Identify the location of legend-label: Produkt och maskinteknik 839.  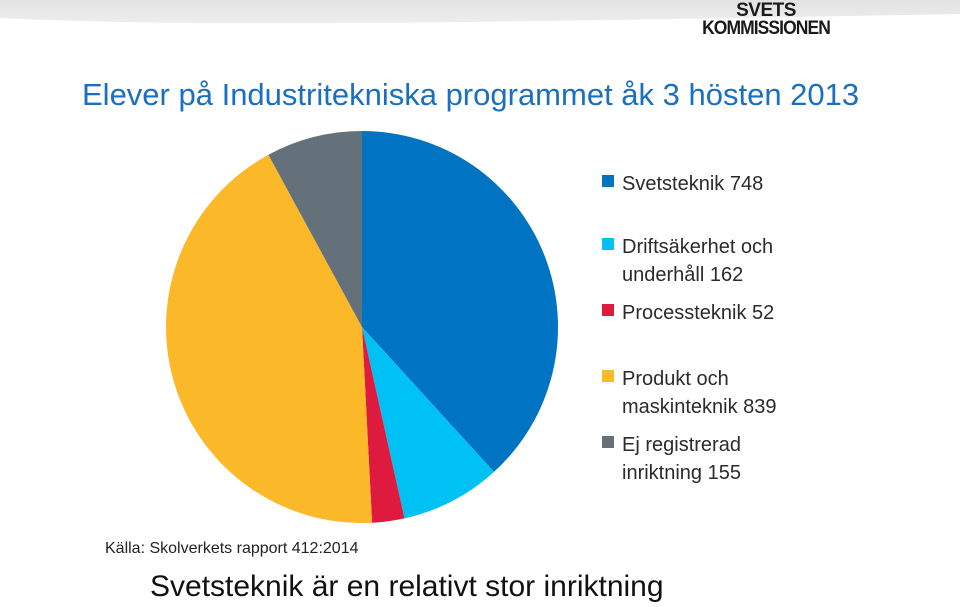
(699, 393).